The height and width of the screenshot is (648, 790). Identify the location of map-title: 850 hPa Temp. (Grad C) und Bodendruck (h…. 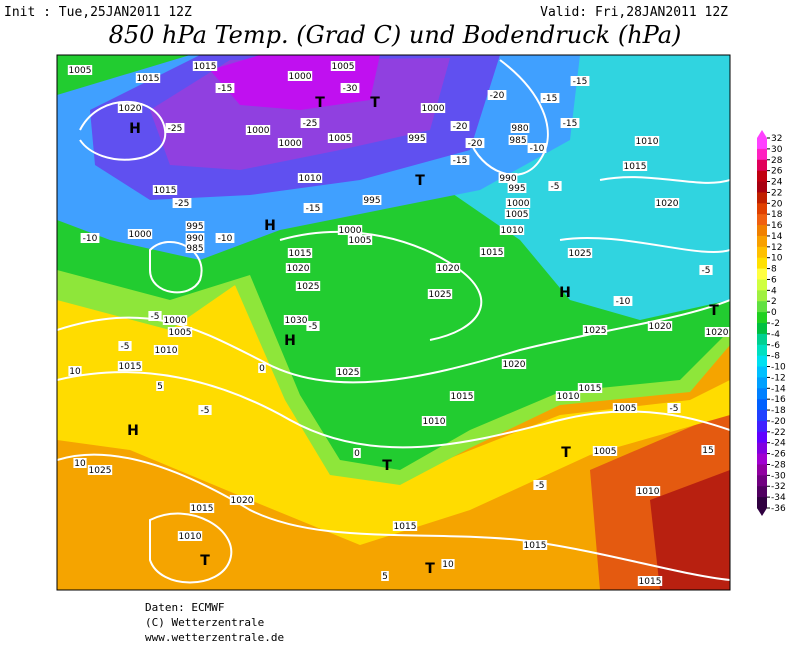
(395, 35).